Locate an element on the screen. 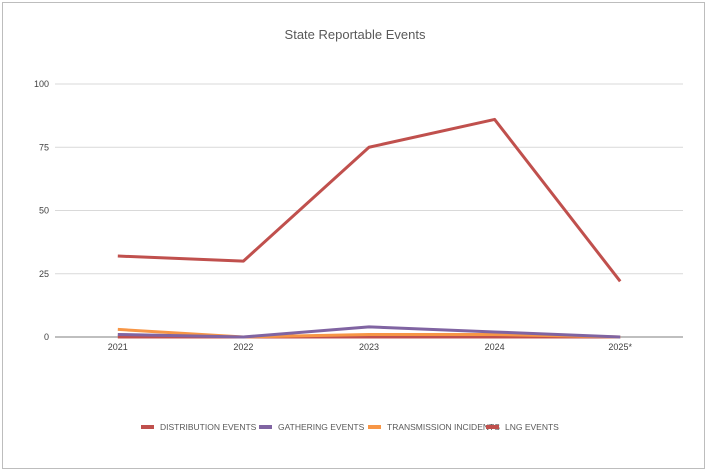 The width and height of the screenshot is (709, 473). x-tick-label: 2021 is located at coordinates (118, 347).